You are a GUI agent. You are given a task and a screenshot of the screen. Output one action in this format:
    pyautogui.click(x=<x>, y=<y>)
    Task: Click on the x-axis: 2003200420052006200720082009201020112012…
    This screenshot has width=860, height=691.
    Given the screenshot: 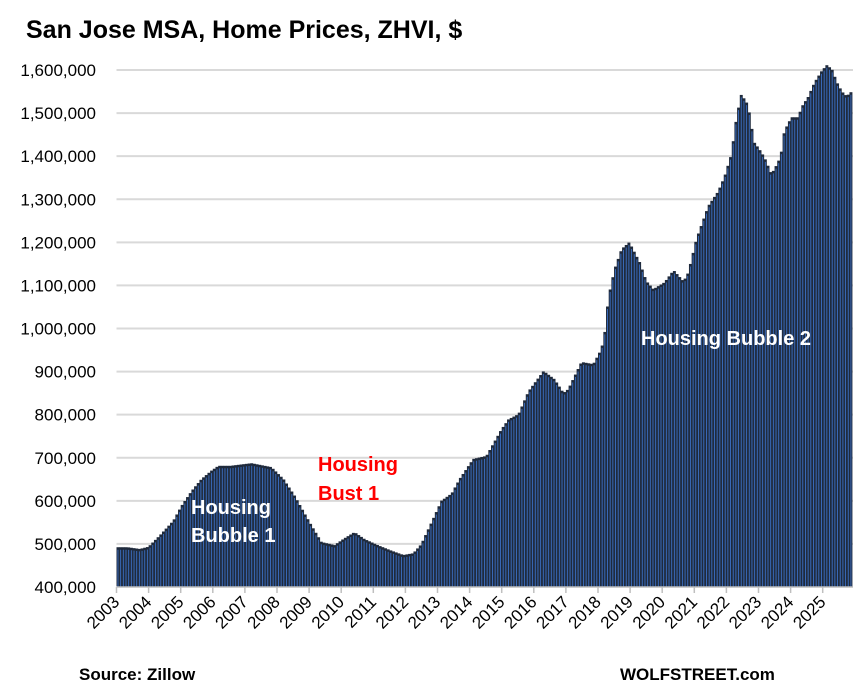 What is the action you would take?
    pyautogui.click(x=468, y=609)
    